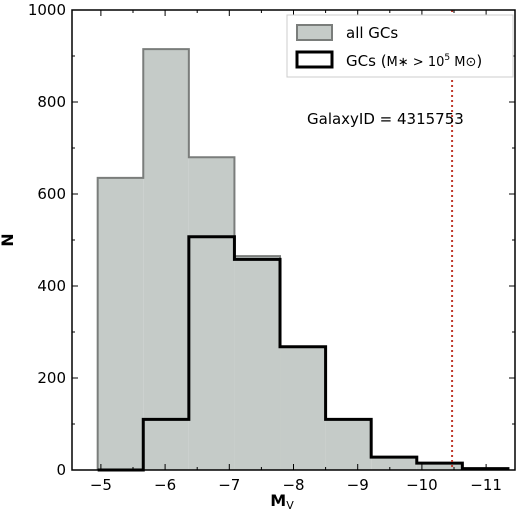 The image size is (520, 515). I want to click on y-tick-label-2: 400, so click(51, 286).